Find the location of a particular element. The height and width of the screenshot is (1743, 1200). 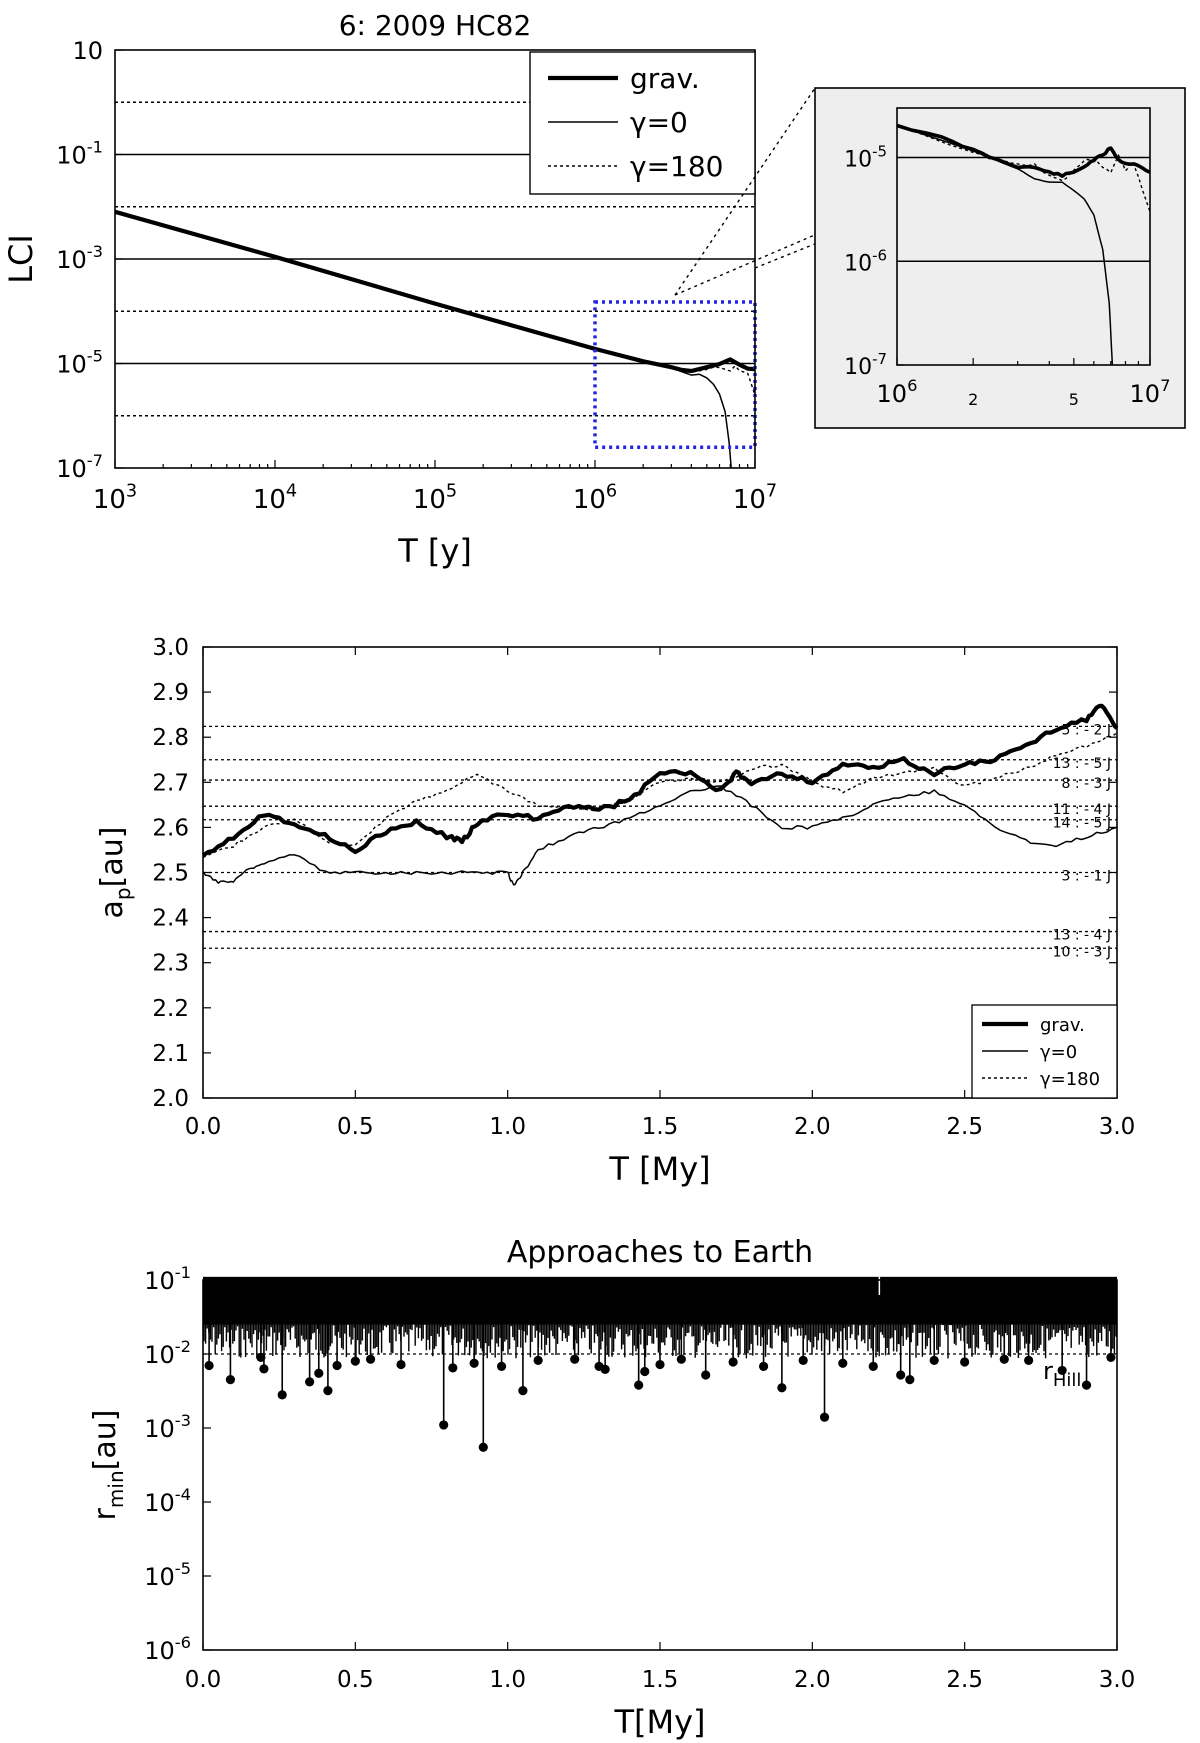

y-tick-label: 2.1 is located at coordinates (170, 1054).